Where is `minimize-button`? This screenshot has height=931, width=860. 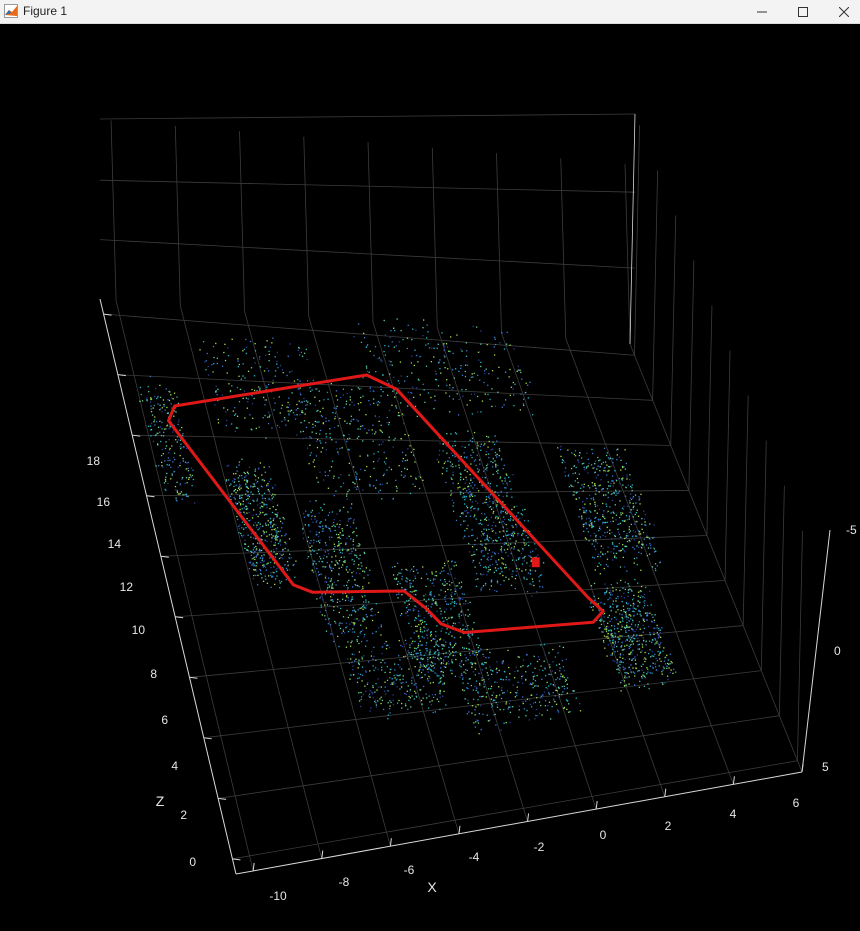 minimize-button is located at coordinates (762, 11).